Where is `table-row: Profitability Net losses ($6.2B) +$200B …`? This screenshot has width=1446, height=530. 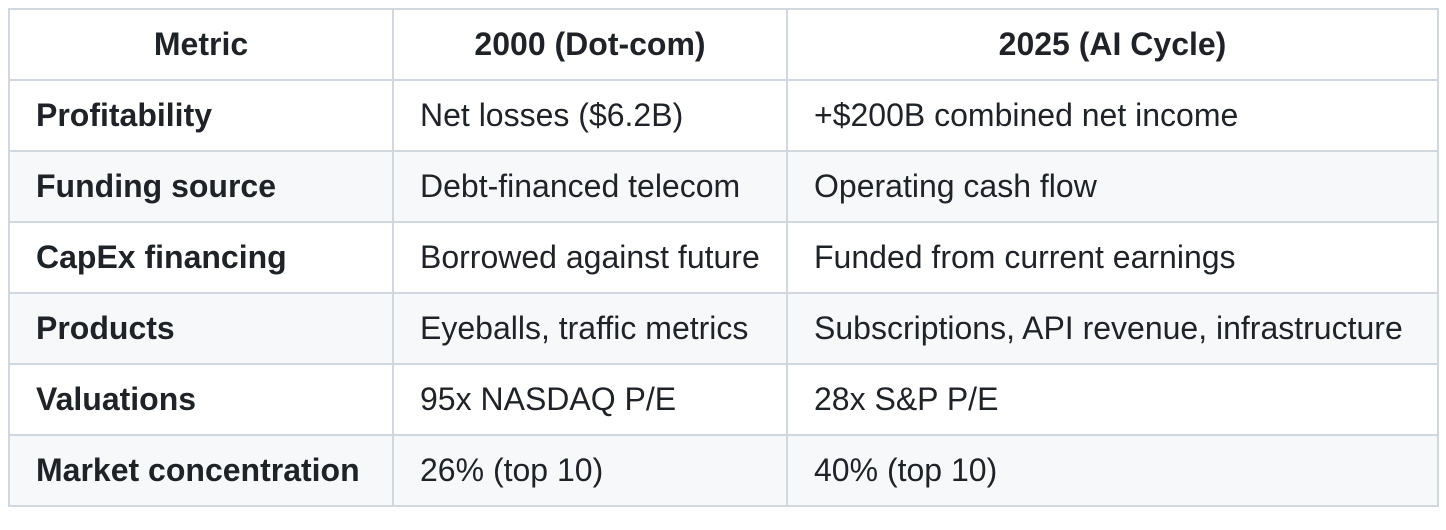 table-row: Profitability Net losses ($6.2B) +$200B … is located at coordinates (723, 115).